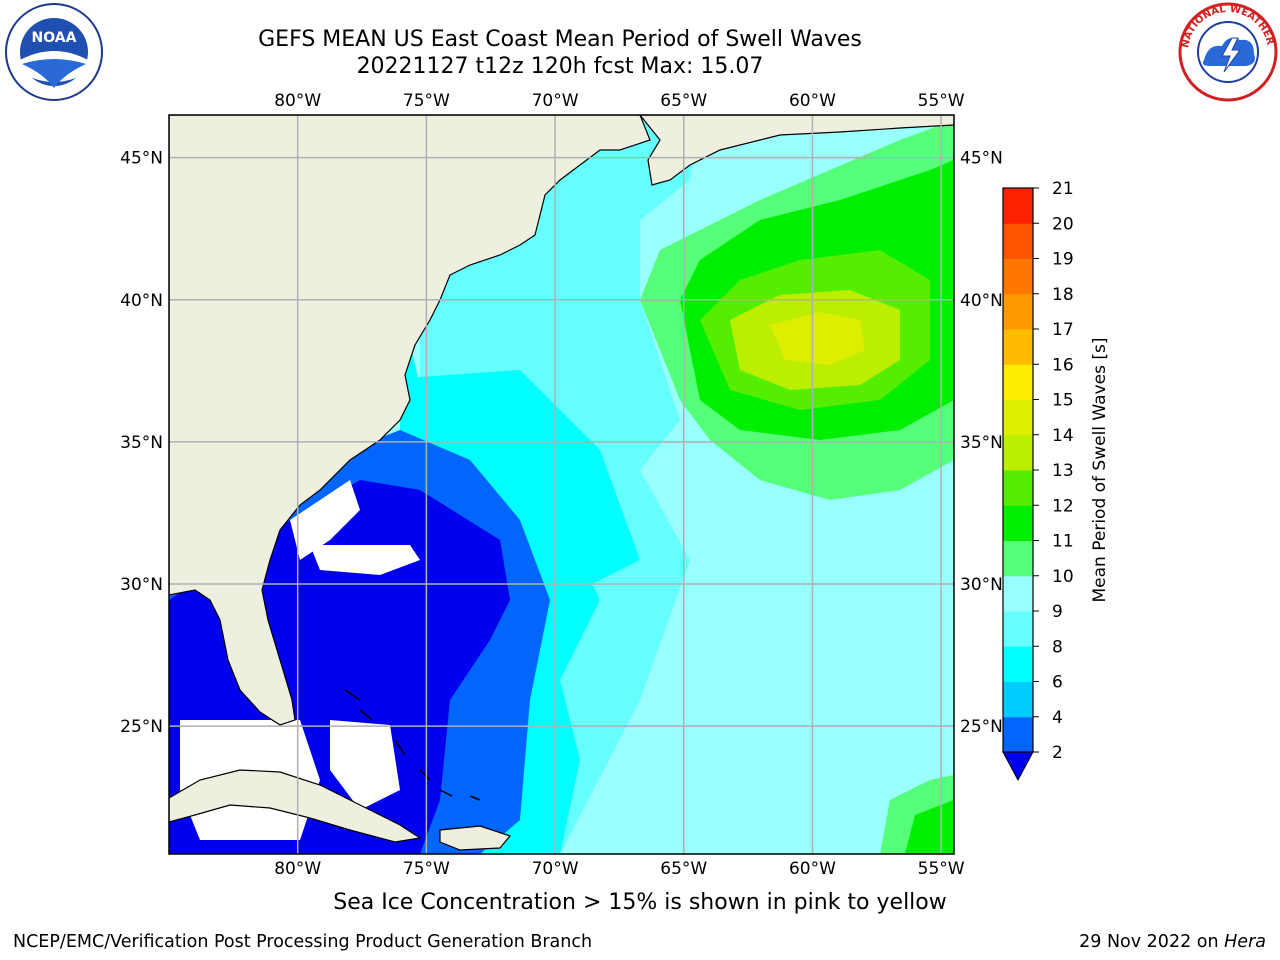  I want to click on noaa-logo: NOAA, so click(54, 52).